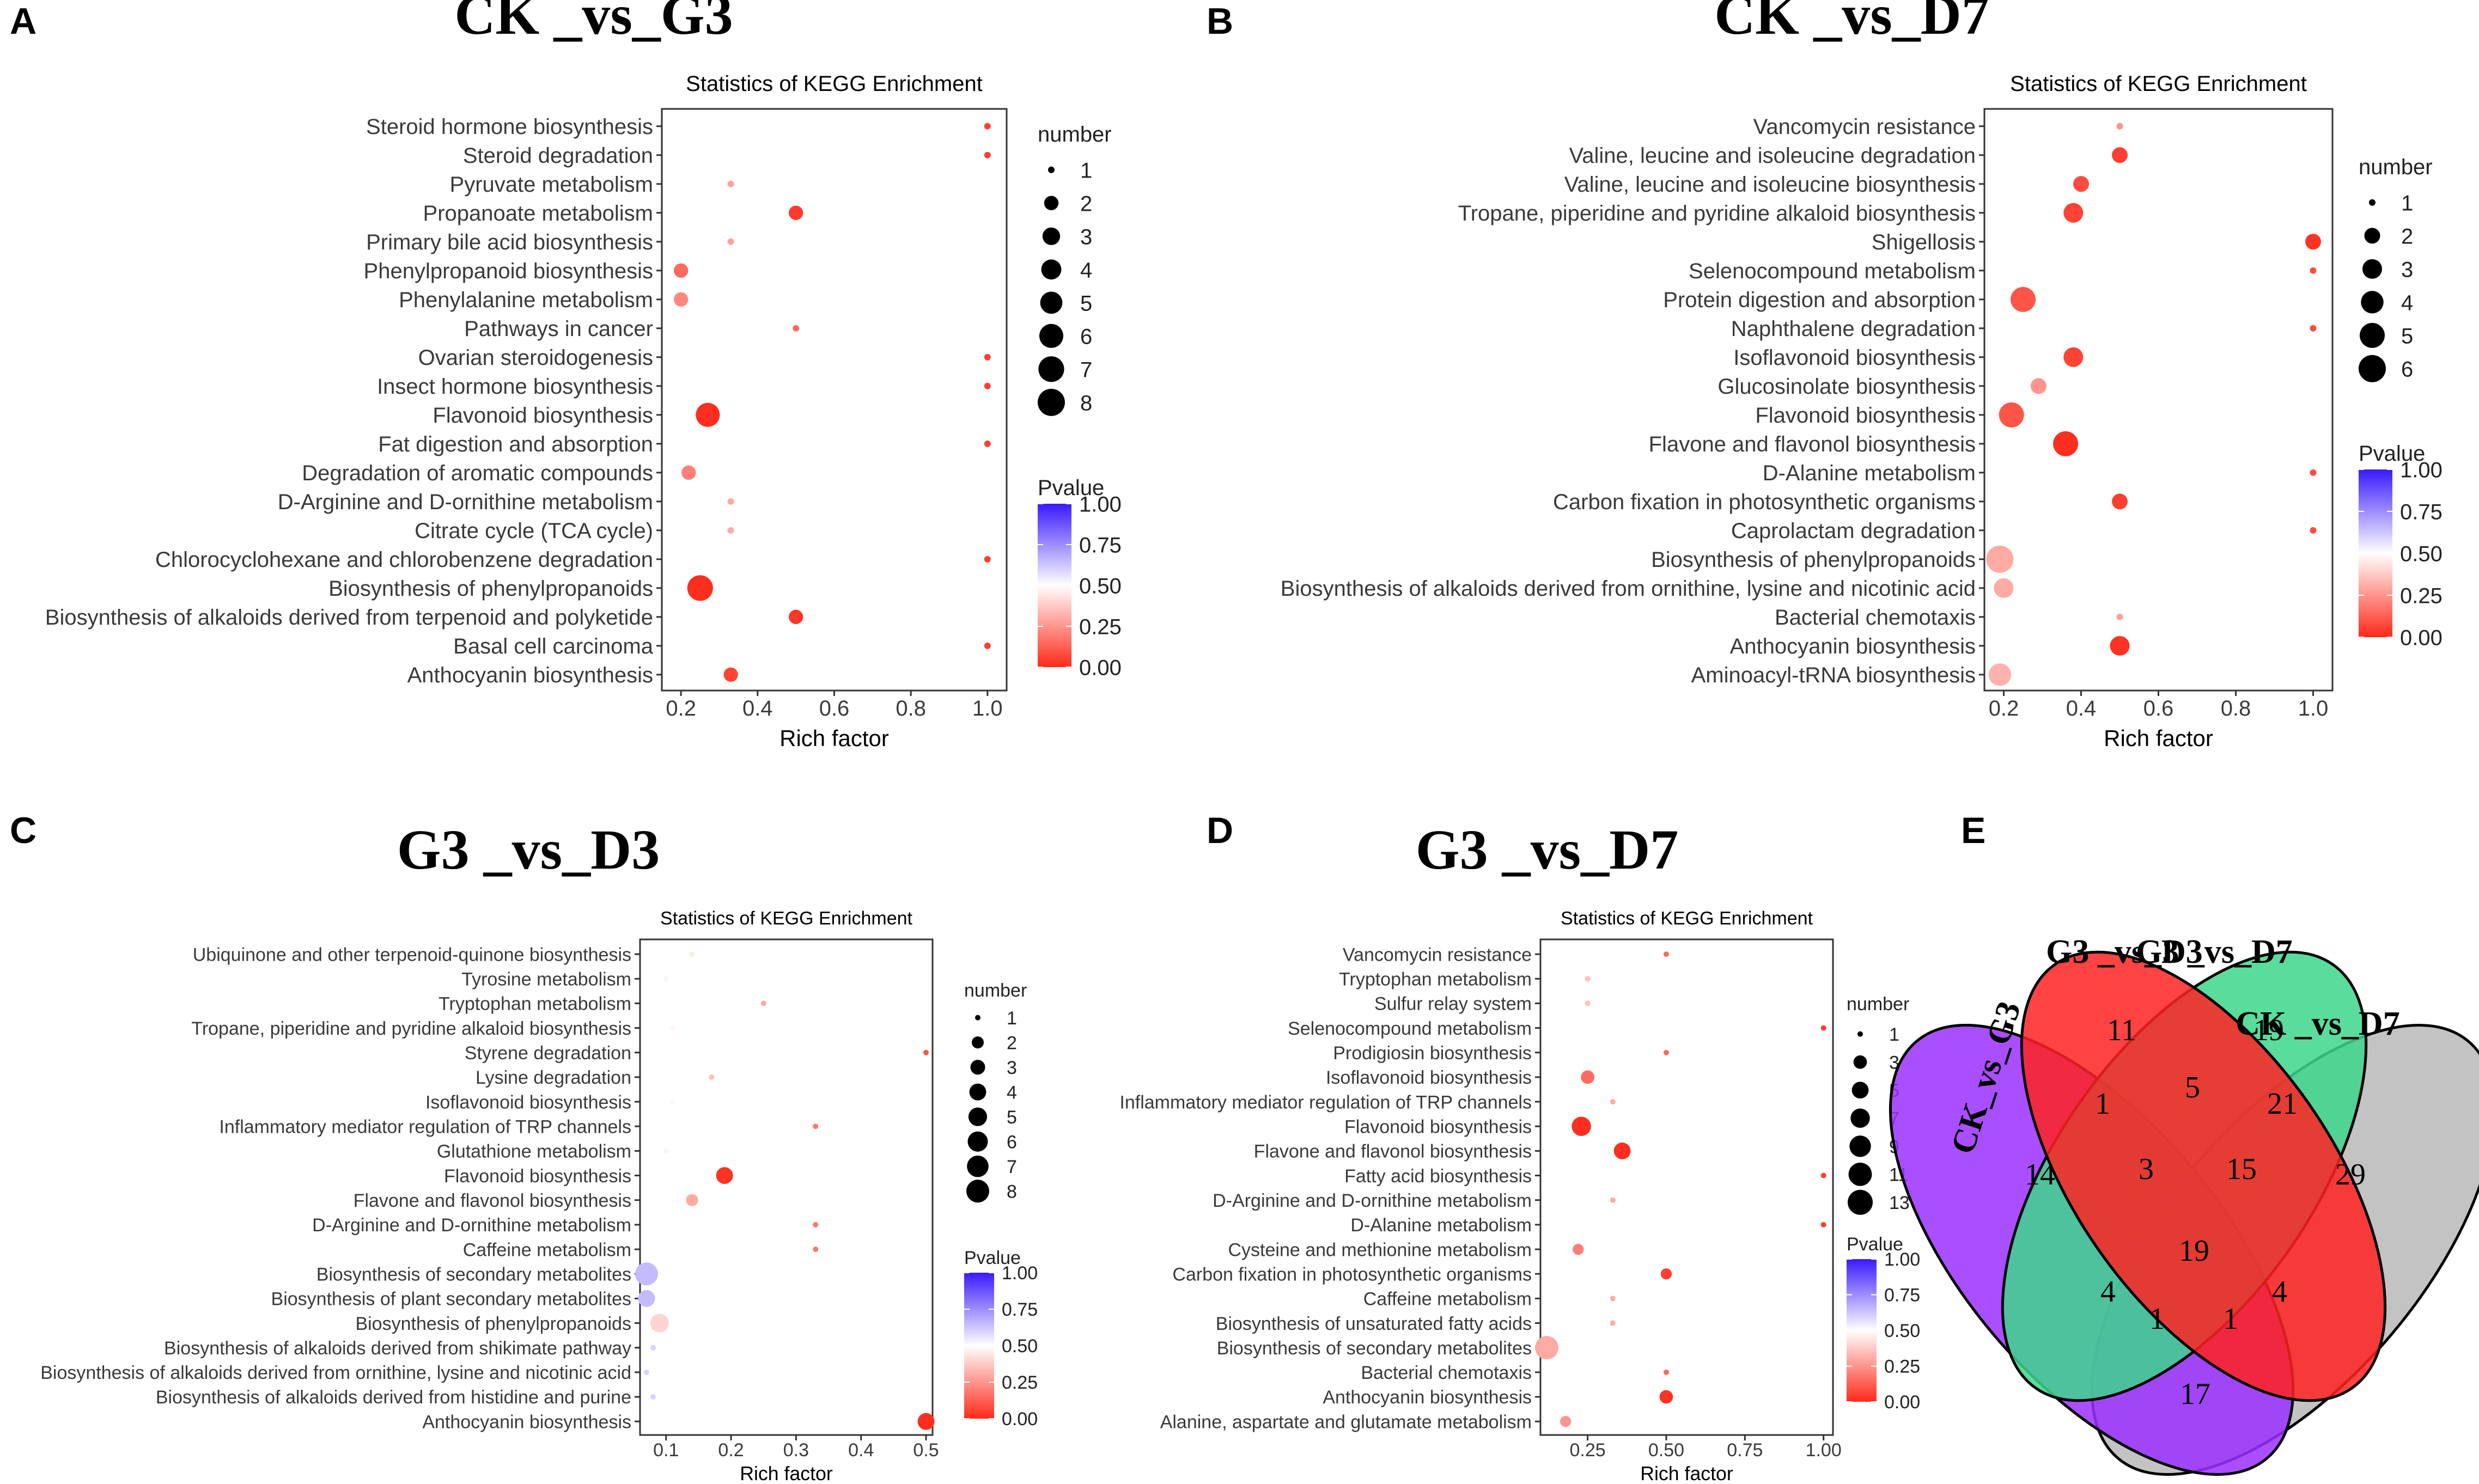 The height and width of the screenshot is (1484, 2479). Describe the element at coordinates (2121, 1030) in the screenshot. I see `venn-region-count: 11` at that location.